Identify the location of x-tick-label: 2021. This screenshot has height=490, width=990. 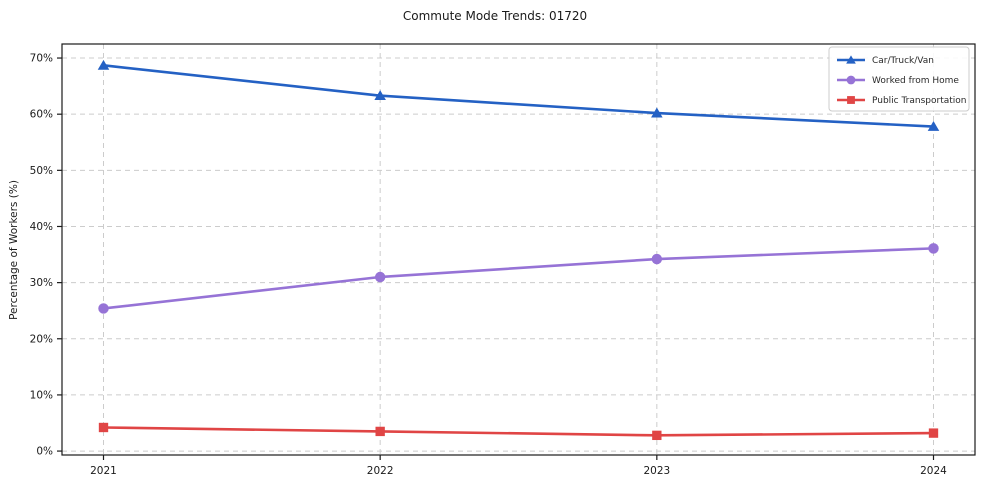
(103, 471).